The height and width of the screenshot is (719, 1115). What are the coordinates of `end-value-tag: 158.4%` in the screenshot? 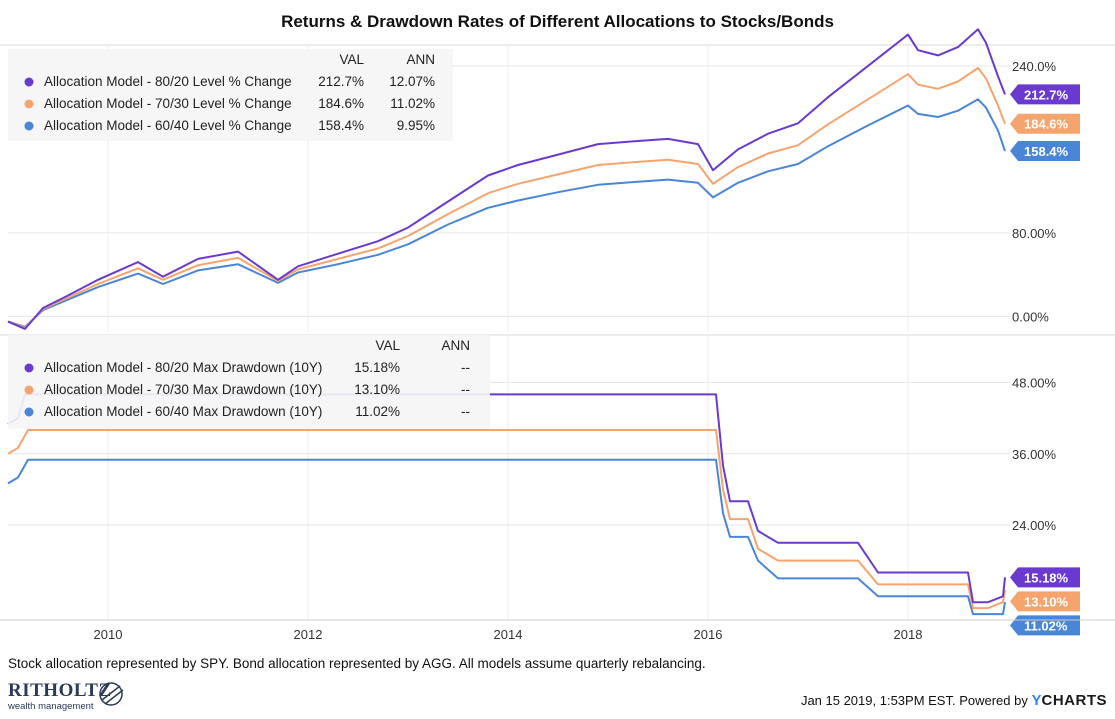 It's located at (1045, 151).